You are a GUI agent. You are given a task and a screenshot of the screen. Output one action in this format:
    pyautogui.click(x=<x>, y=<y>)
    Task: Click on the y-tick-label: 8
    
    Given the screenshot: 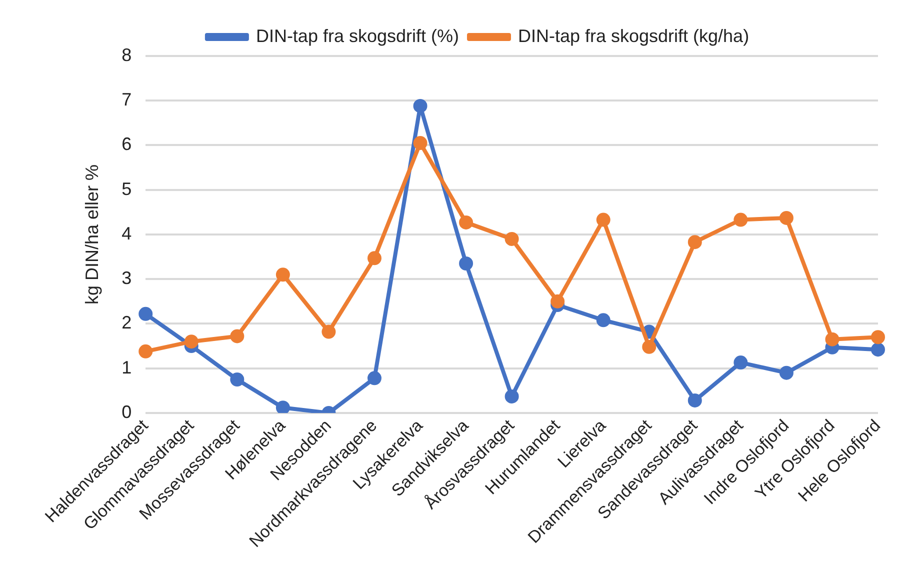 What is the action you would take?
    pyautogui.click(x=127, y=54)
    